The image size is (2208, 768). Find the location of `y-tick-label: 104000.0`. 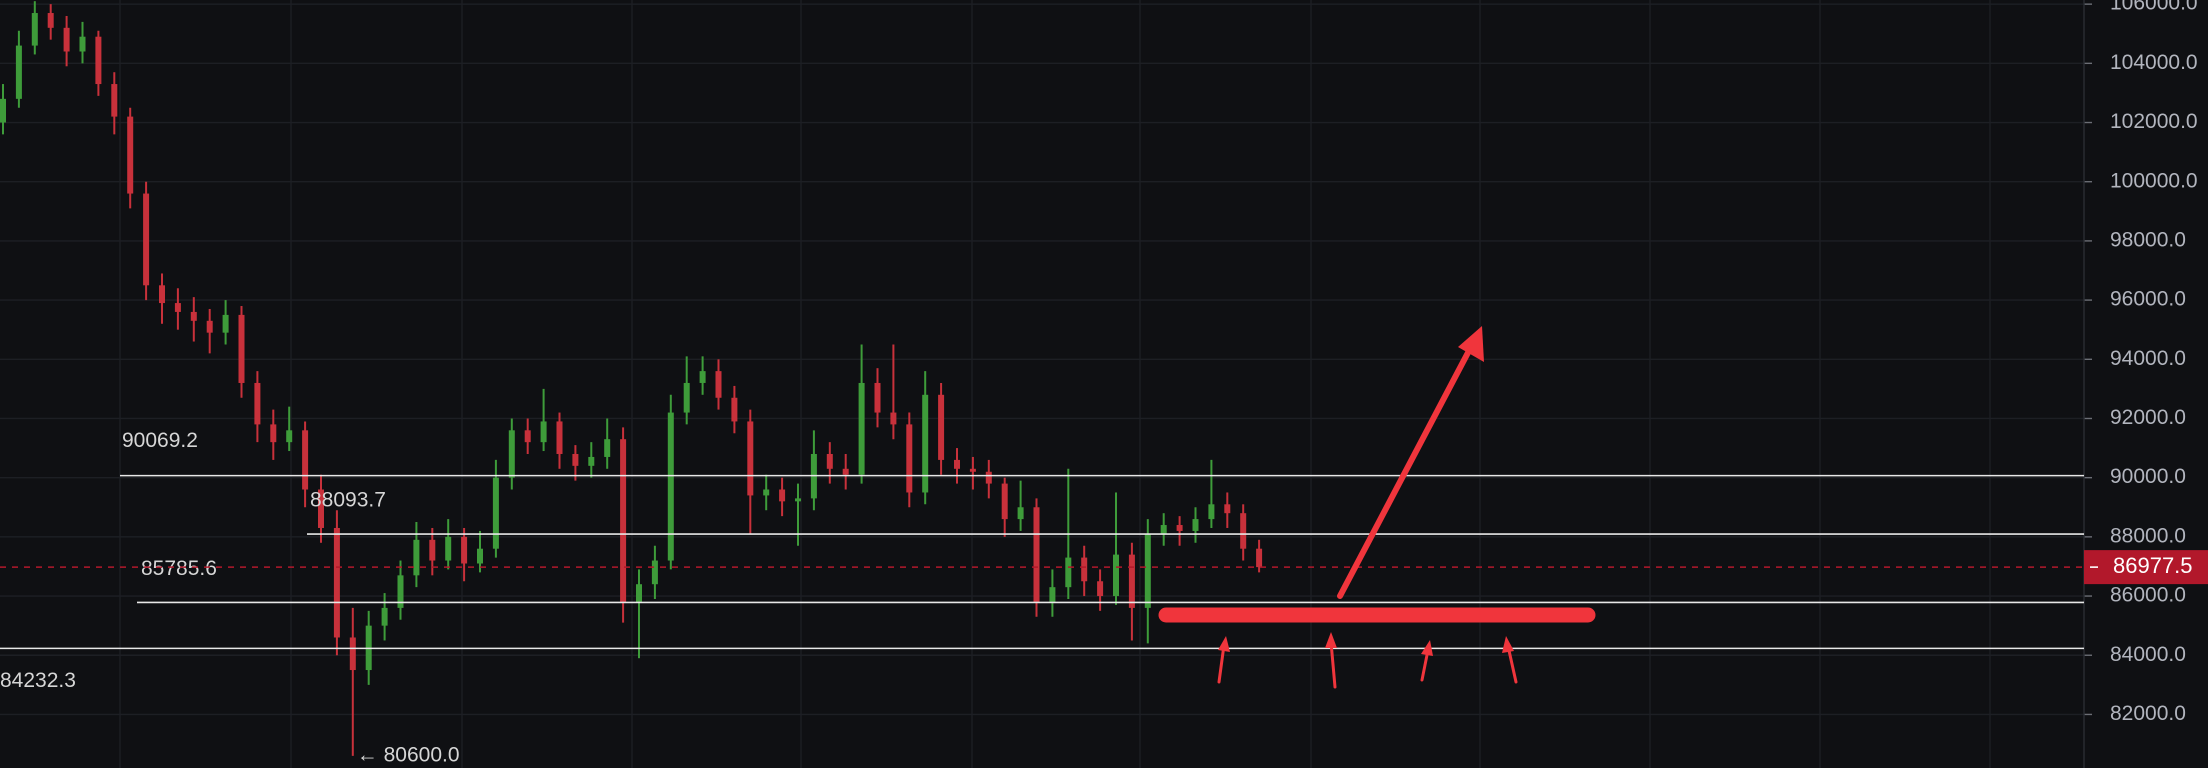

y-tick-label: 104000.0 is located at coordinates (2154, 62).